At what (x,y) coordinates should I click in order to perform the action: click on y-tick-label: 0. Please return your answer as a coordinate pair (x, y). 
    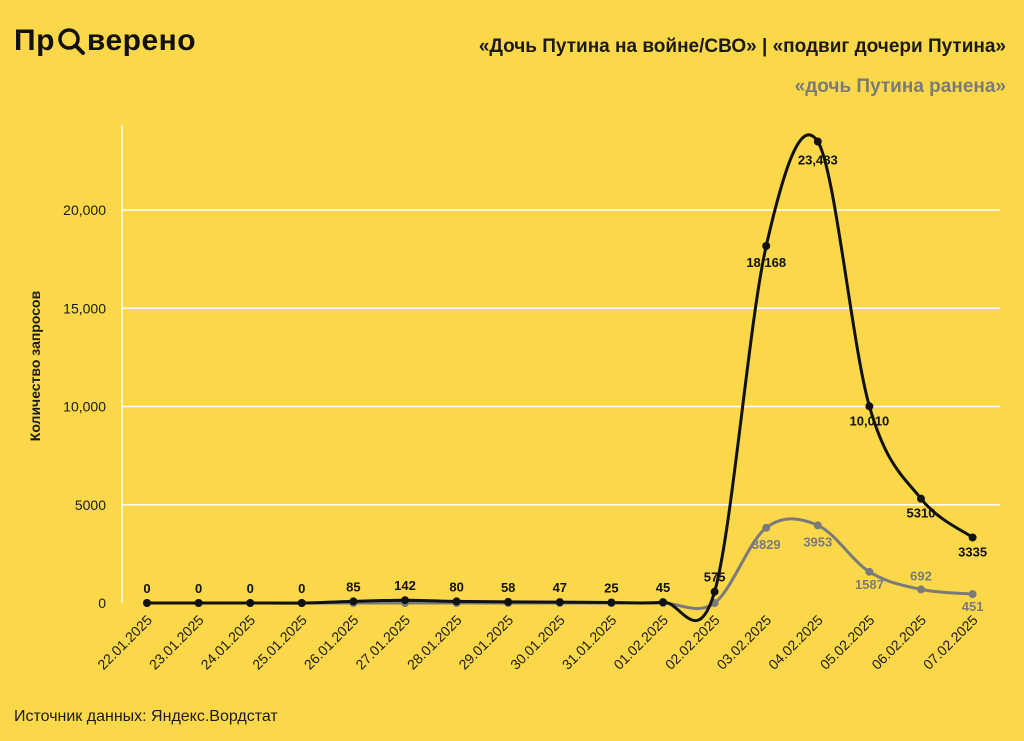
    Looking at the image, I should click on (102, 603).